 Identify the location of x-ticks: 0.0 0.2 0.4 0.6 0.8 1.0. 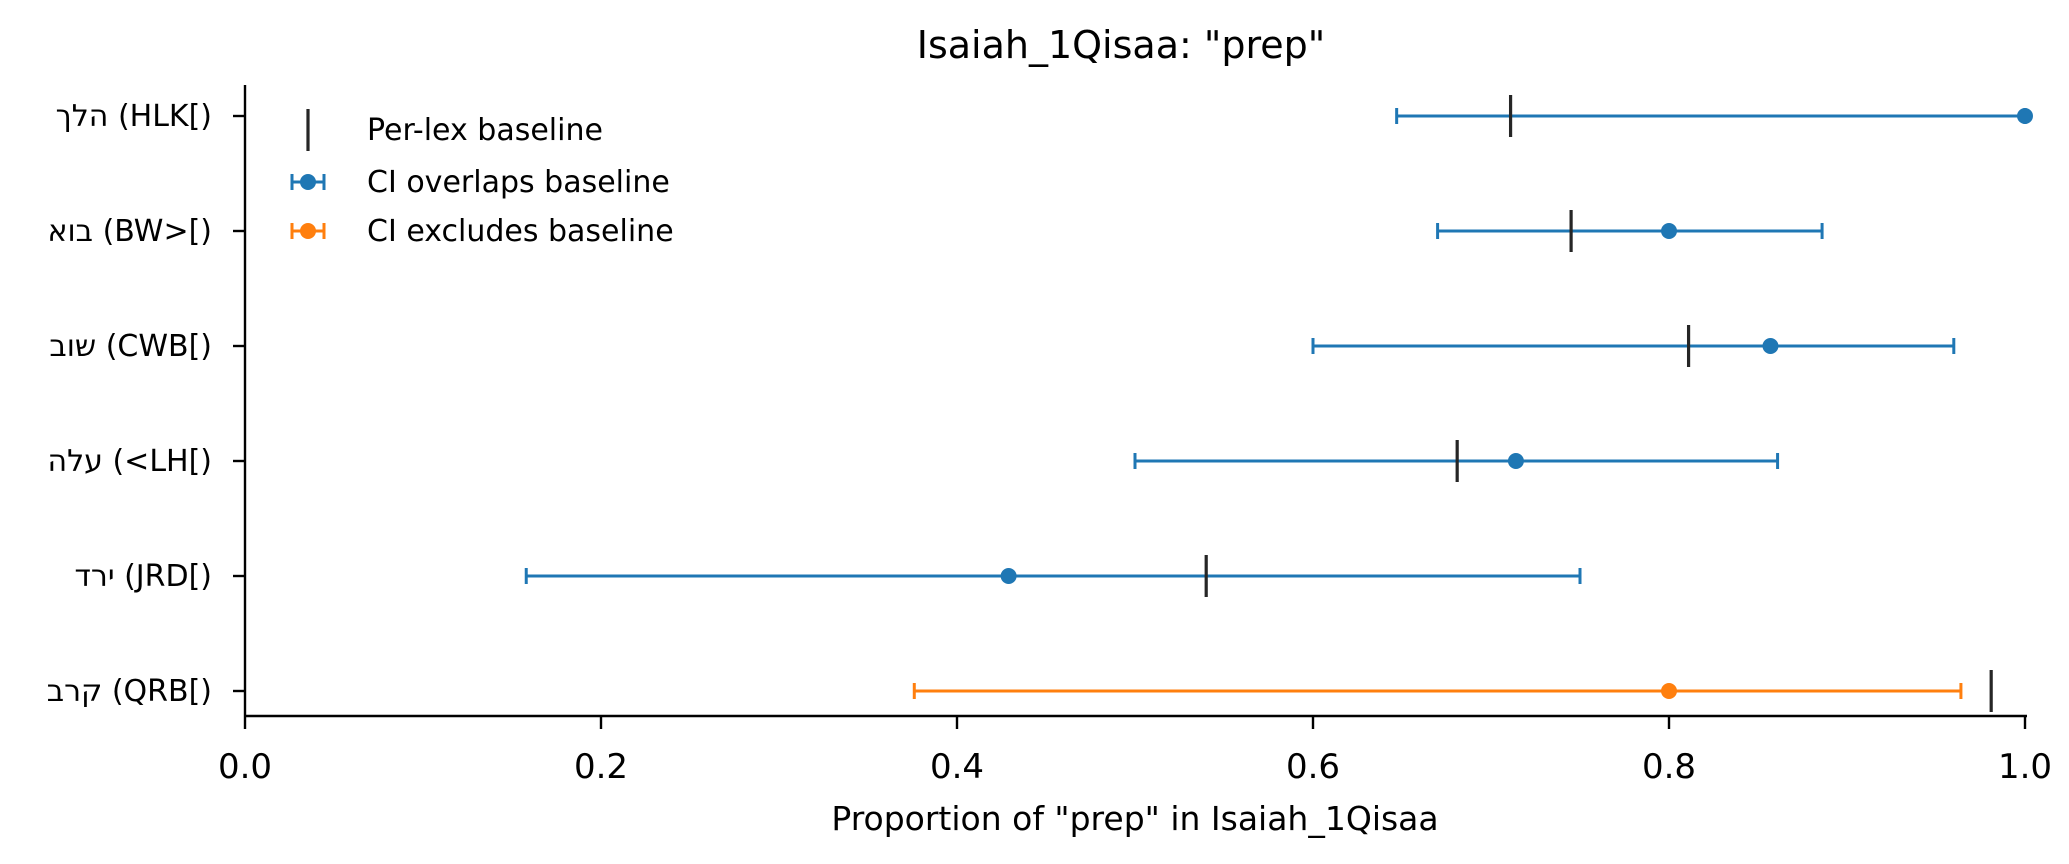
(1135, 752).